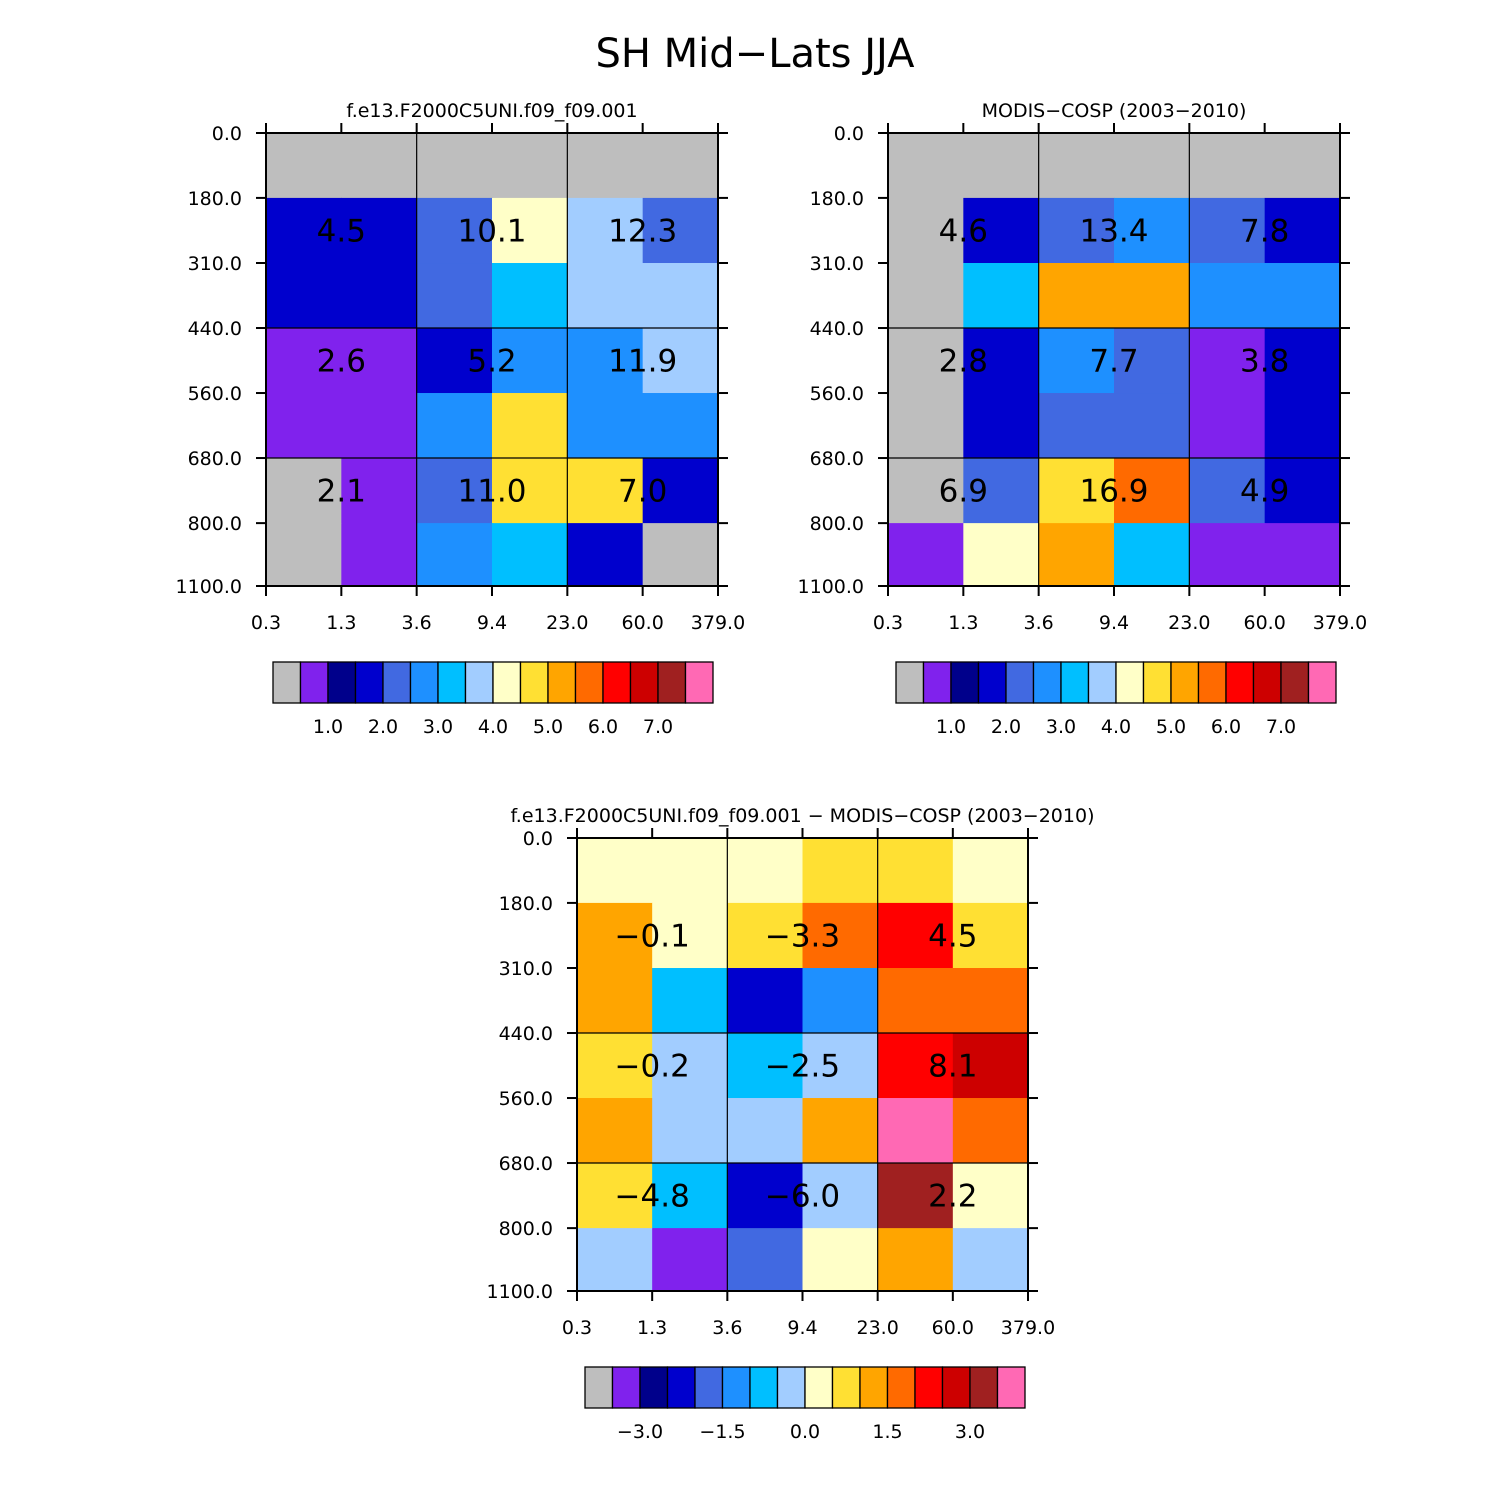  Describe the element at coordinates (1114, 623) in the screenshot. I see `x-tick-label: 9.4` at that location.